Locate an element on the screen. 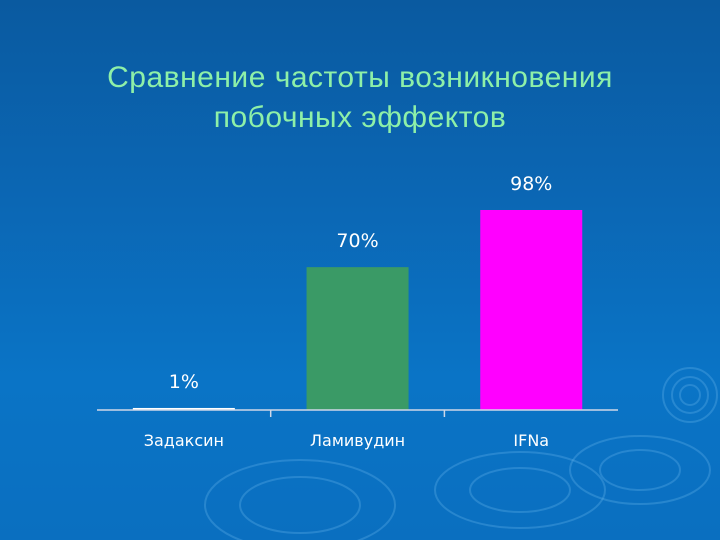 The height and width of the screenshot is (540, 720). data-label-3: 98% is located at coordinates (531, 184).